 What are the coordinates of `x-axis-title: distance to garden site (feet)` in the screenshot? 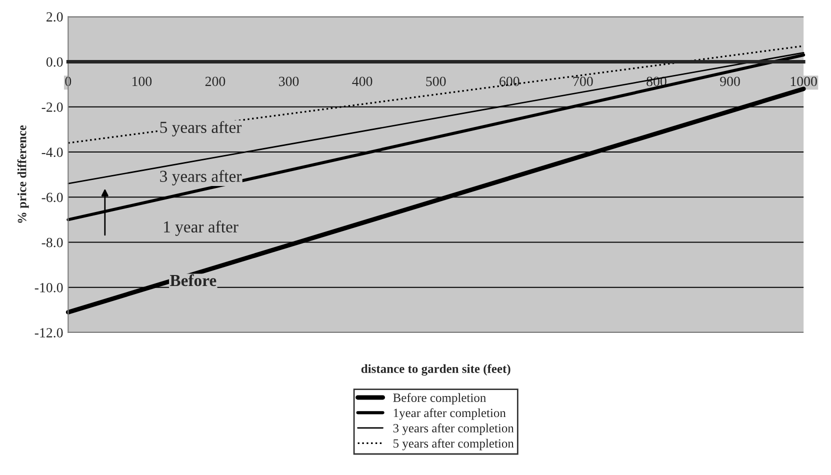 It's located at (435, 370).